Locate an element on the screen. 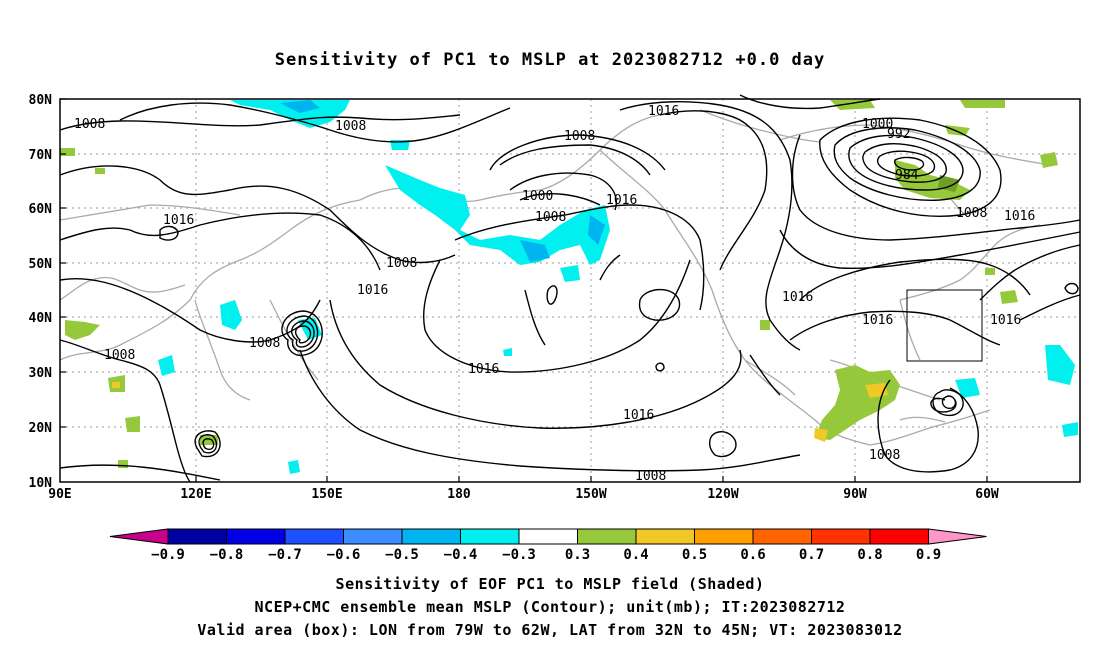  colorbar-low-arrow is located at coordinates (139, 536).